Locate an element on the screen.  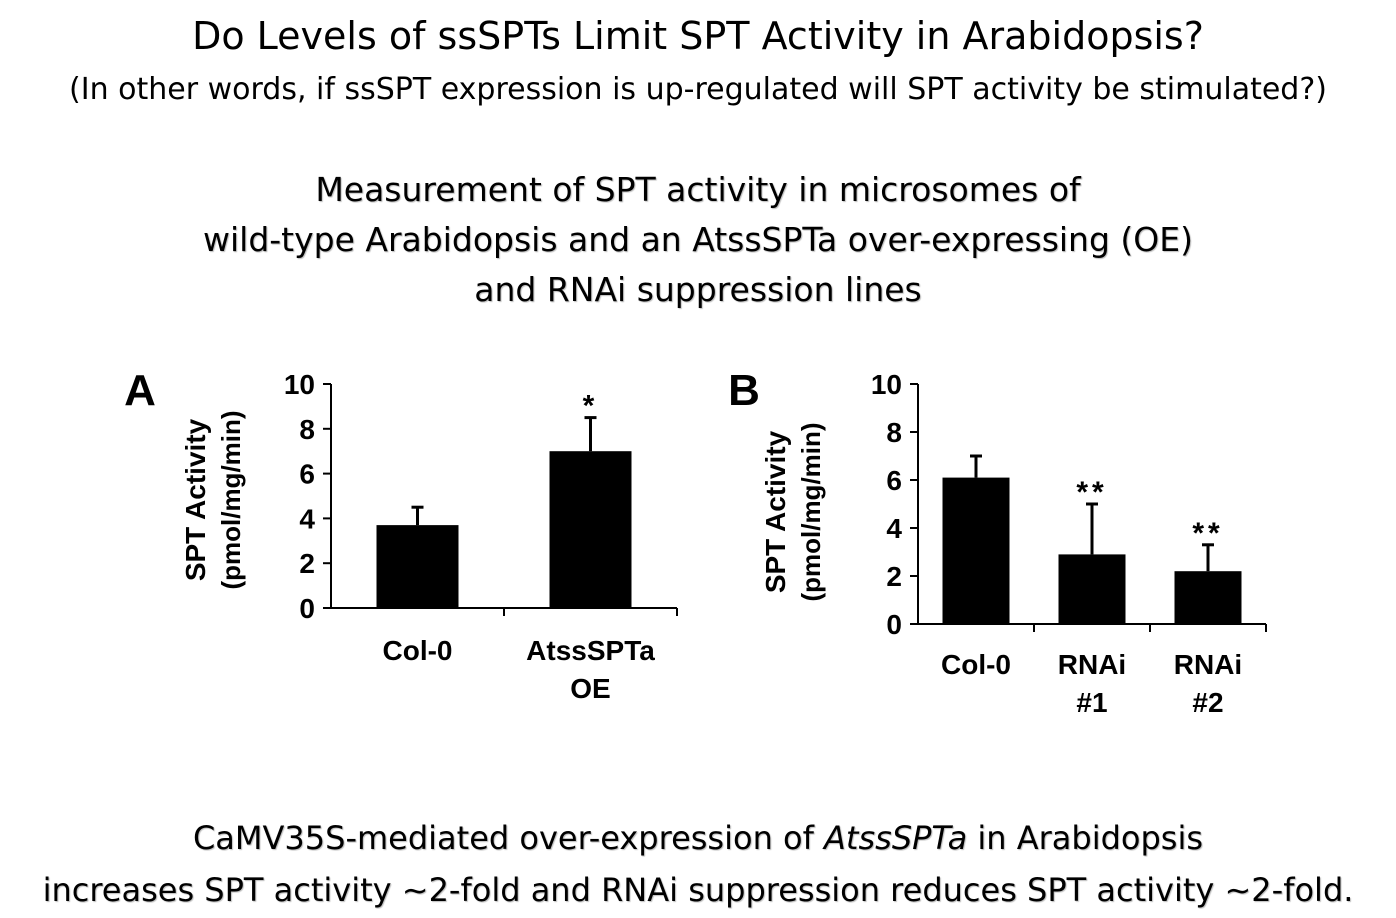
panel-b-label: B is located at coordinates (744, 390).